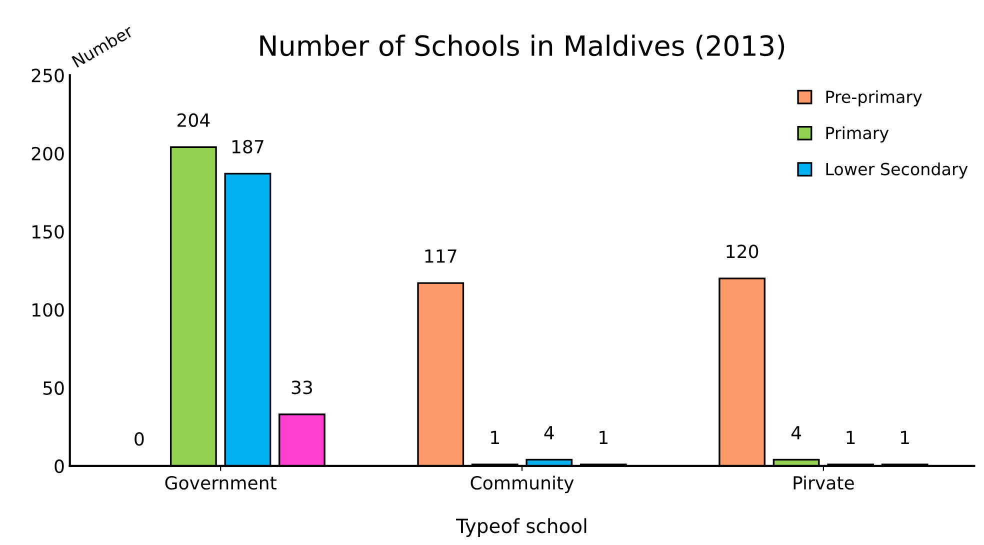 This screenshot has width=984, height=545. I want to click on y-tick-label: 100, so click(48, 310).